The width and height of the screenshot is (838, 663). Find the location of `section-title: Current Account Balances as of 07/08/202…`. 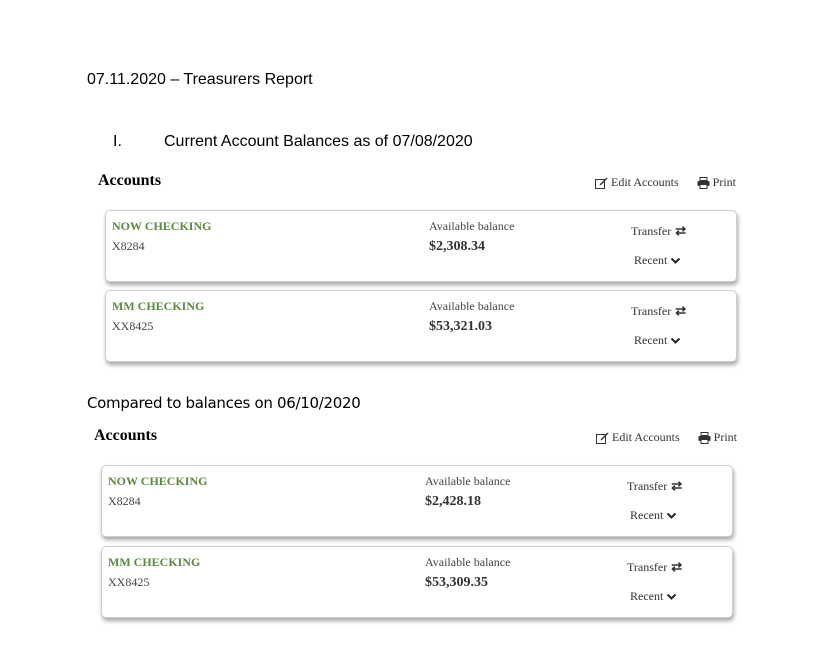

section-title: Current Account Balances as of 07/08/202… is located at coordinates (318, 141).